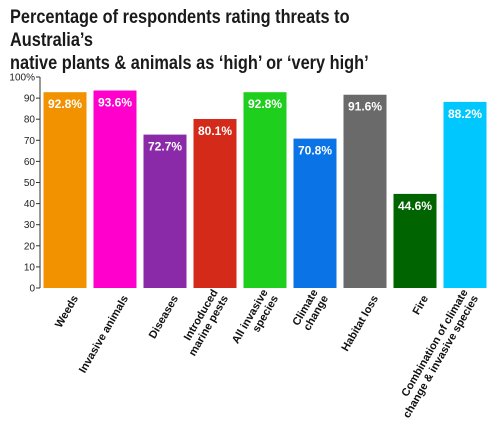 This screenshot has height=442, width=500. What do you see at coordinates (30, 162) in the screenshot?
I see `y-tick-label: 60` at bounding box center [30, 162].